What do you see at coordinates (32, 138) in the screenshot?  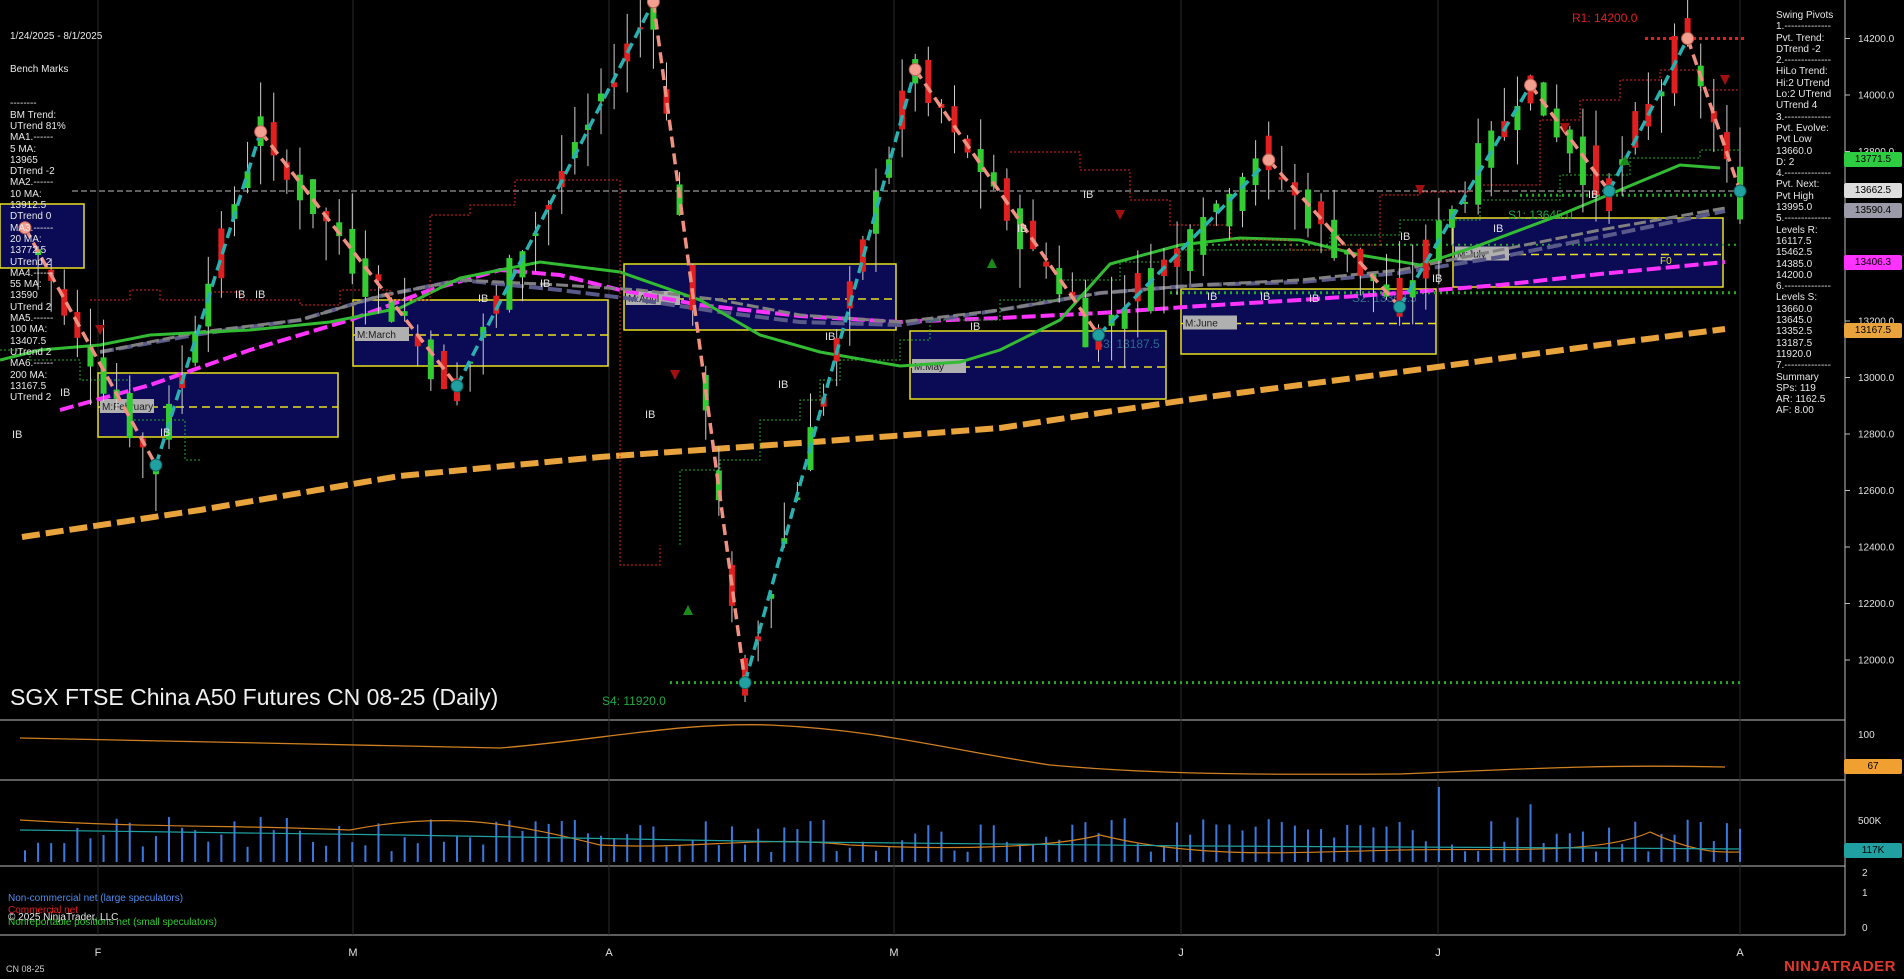 I see `bench-mark-line: MA1.------` at bounding box center [32, 138].